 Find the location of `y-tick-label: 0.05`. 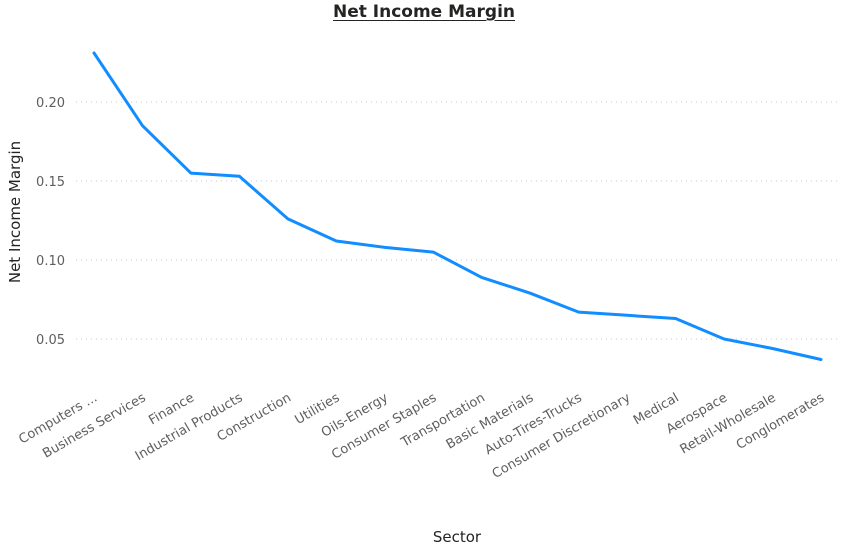

y-tick-label: 0.05 is located at coordinates (50, 340).